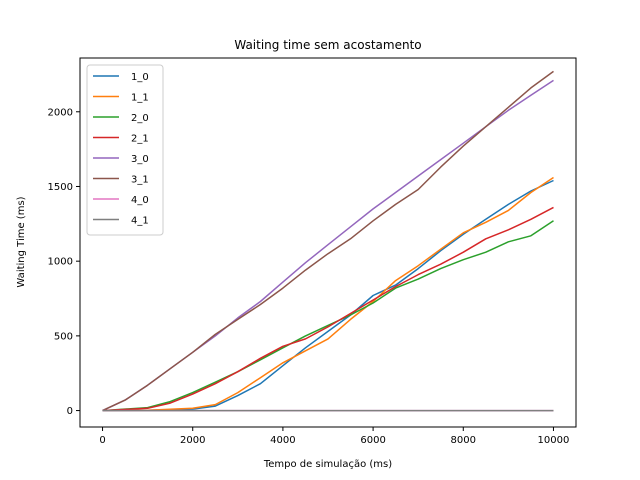  I want to click on x-tick-label: 2000, so click(192, 440).